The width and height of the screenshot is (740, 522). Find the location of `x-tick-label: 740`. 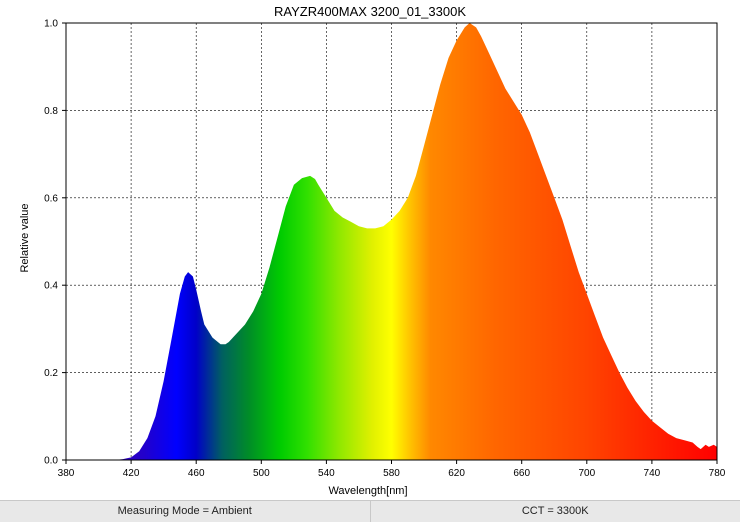

x-tick-label: 740 is located at coordinates (652, 473).